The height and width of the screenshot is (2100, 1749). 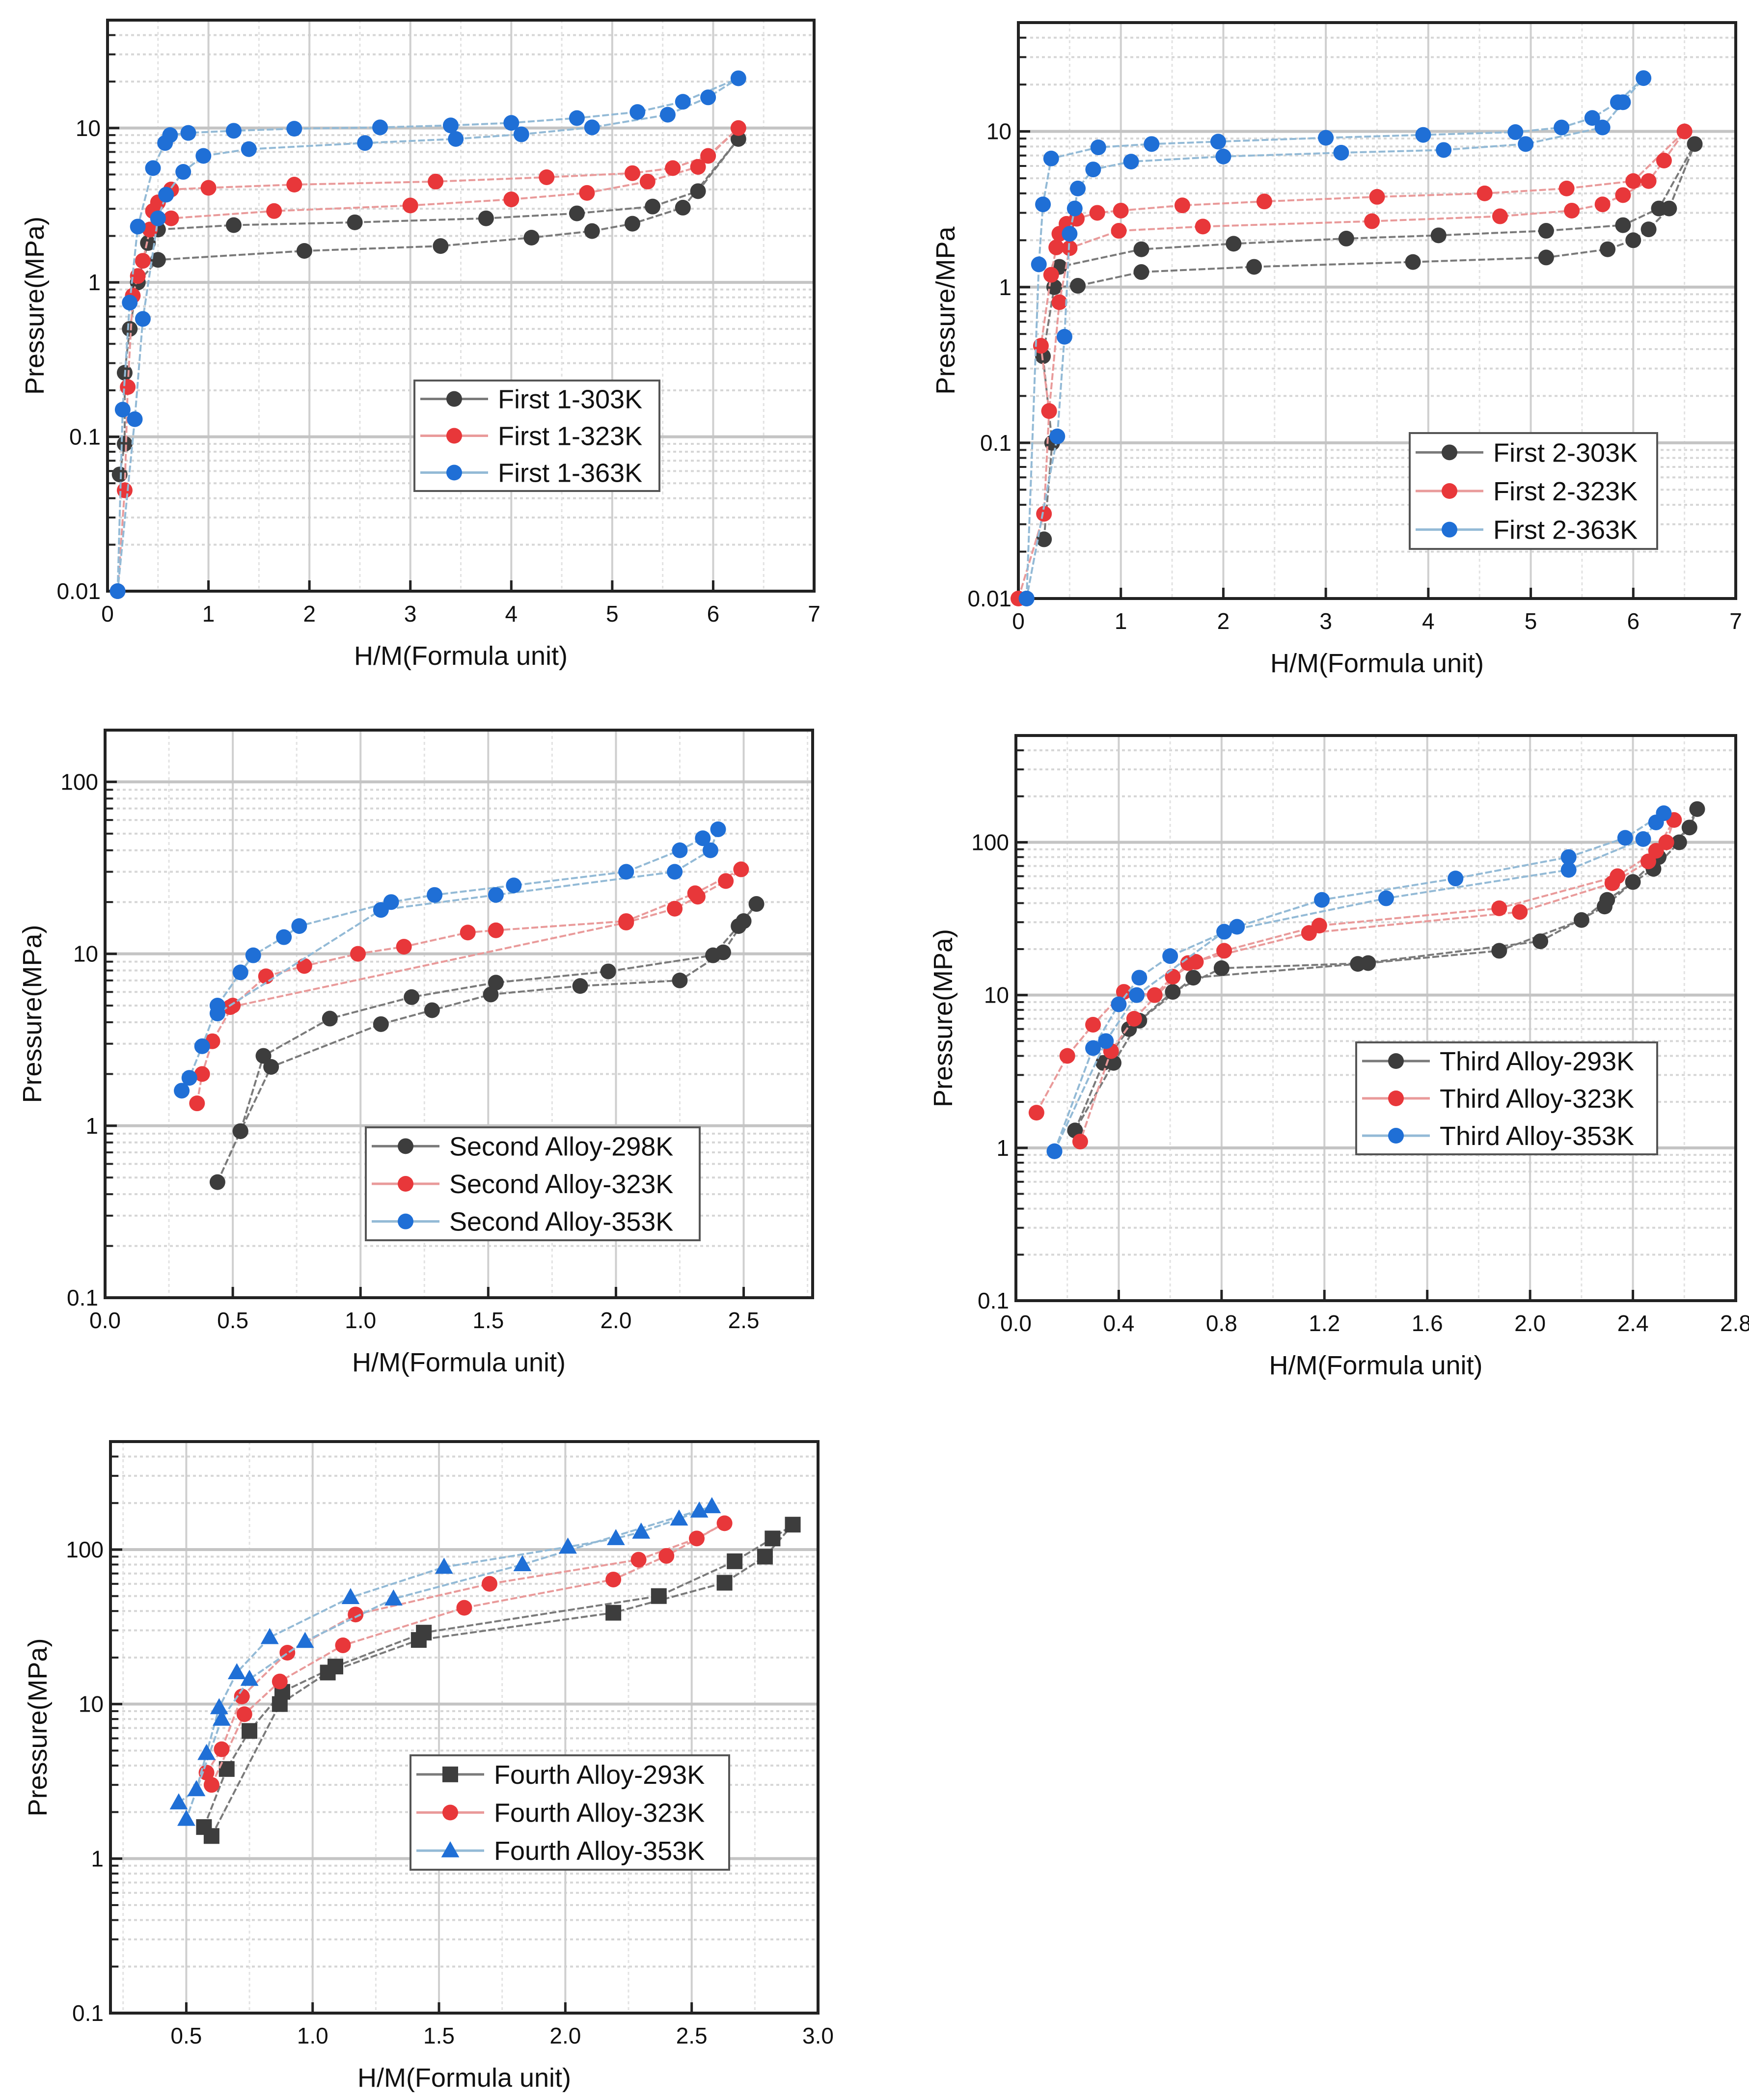 I want to click on x-tick-label: 1.2, so click(x=1324, y=1323).